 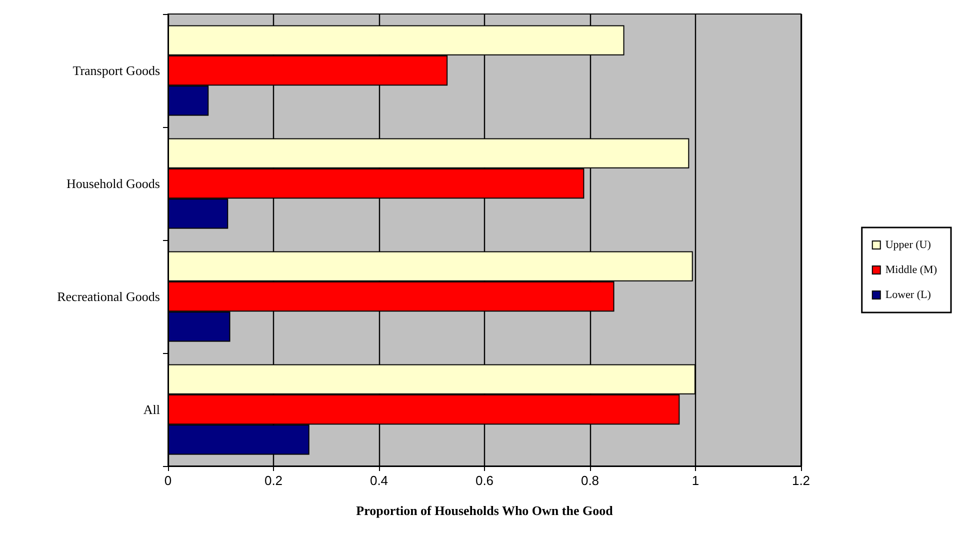 I want to click on x-tick-label: 0.6, so click(x=484, y=480).